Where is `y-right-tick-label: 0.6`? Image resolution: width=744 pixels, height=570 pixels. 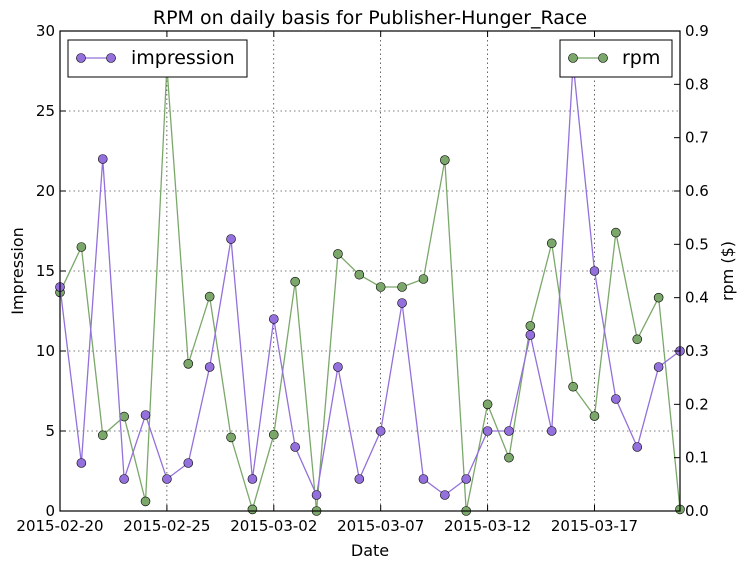 y-right-tick-label: 0.6 is located at coordinates (697, 191).